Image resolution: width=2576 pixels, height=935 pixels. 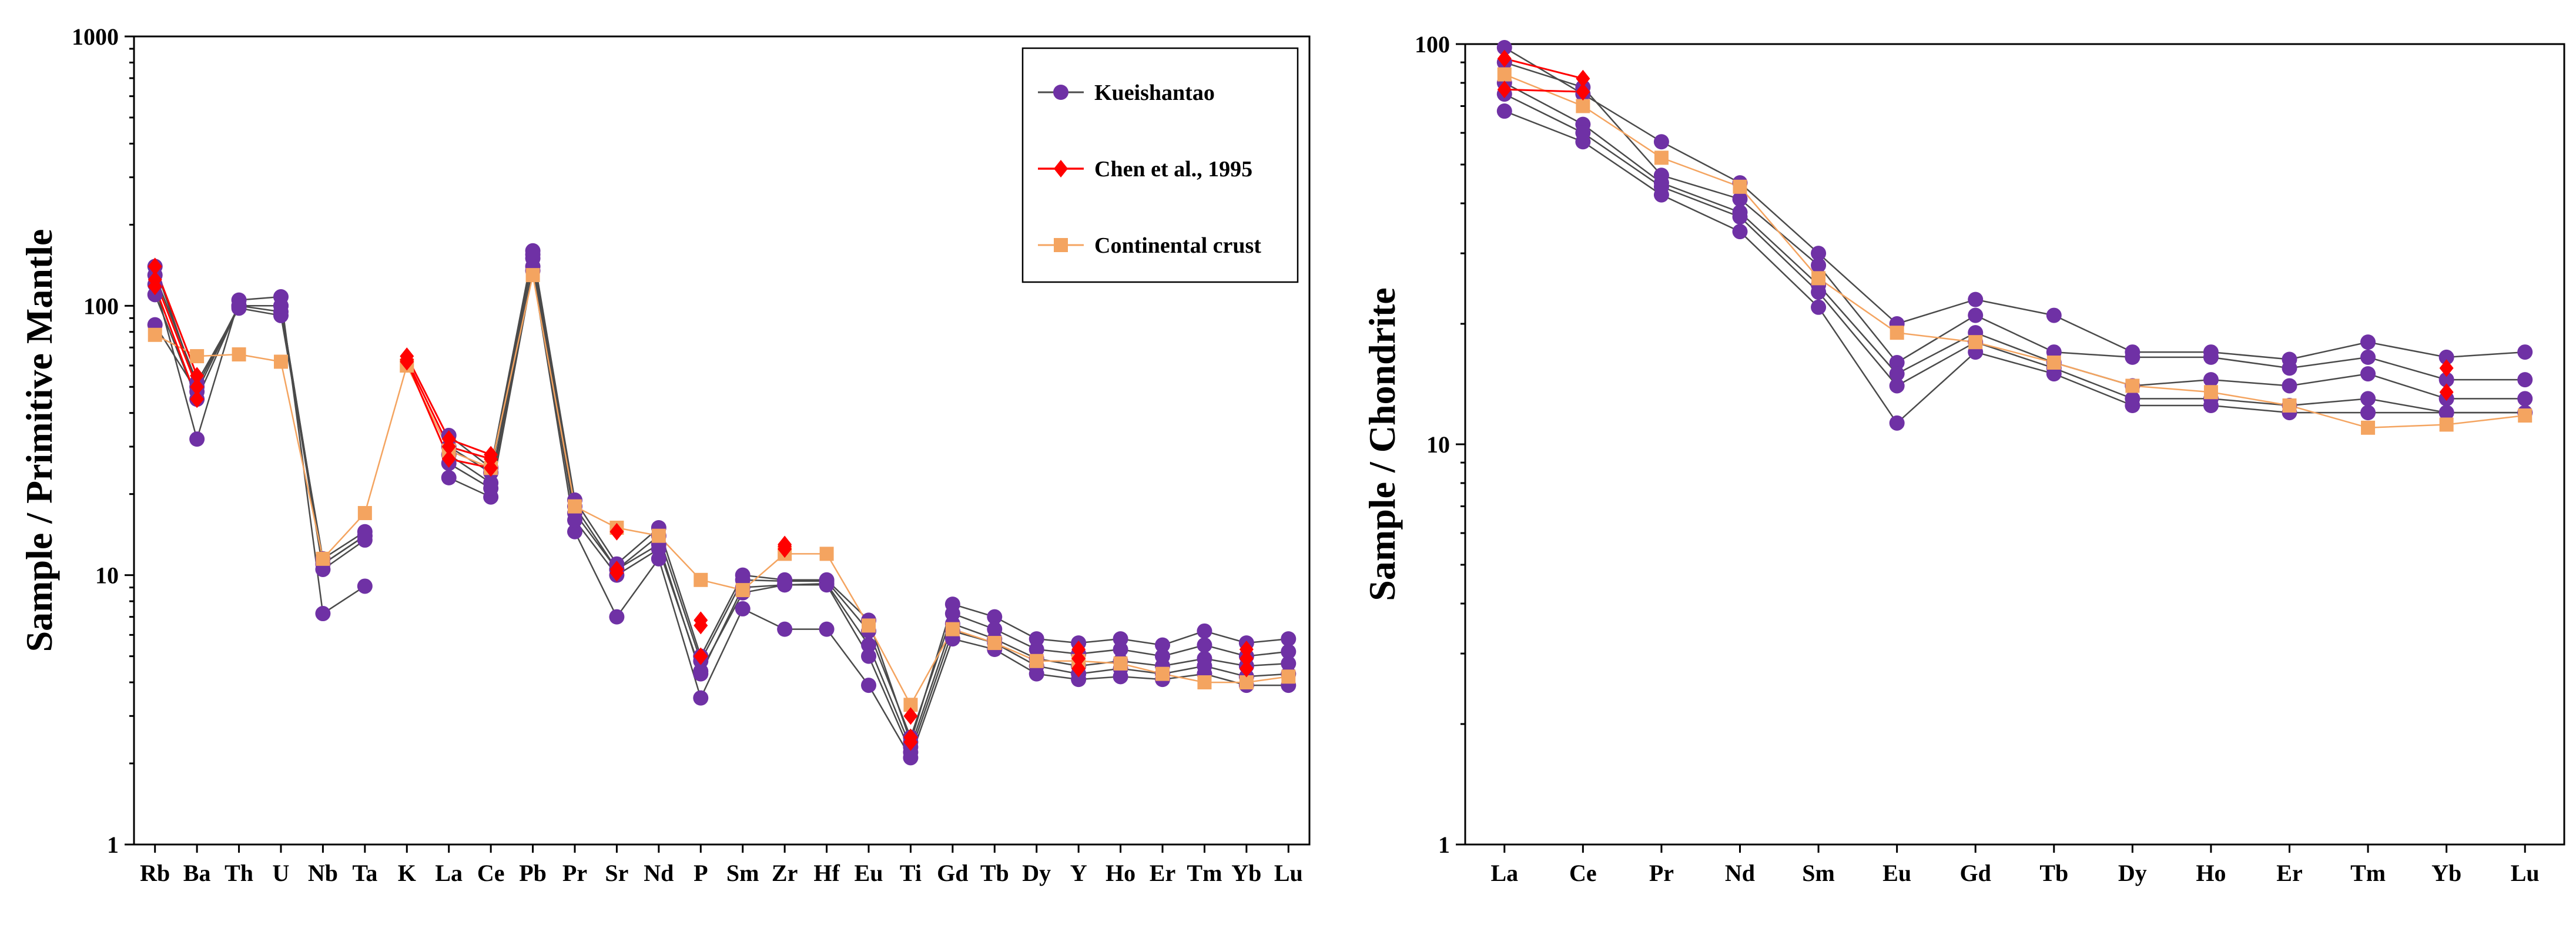 What do you see at coordinates (616, 873) in the screenshot?
I see `x-tick-label: Sr` at bounding box center [616, 873].